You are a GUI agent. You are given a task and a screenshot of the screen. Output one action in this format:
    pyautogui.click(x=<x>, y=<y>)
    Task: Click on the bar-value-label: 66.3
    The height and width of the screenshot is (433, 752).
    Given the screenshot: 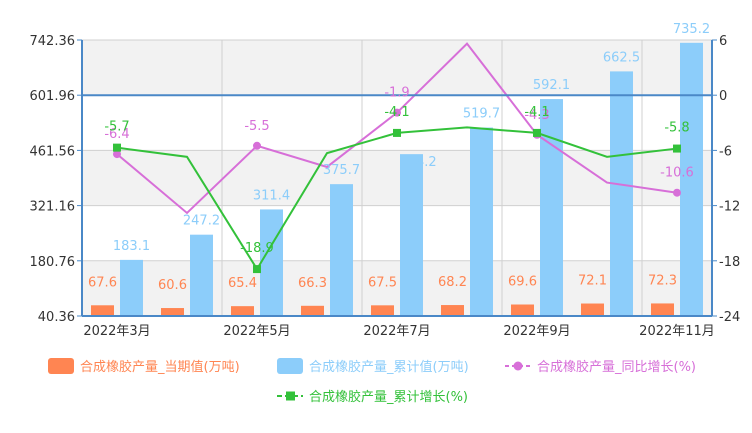 What is the action you would take?
    pyautogui.click(x=312, y=283)
    